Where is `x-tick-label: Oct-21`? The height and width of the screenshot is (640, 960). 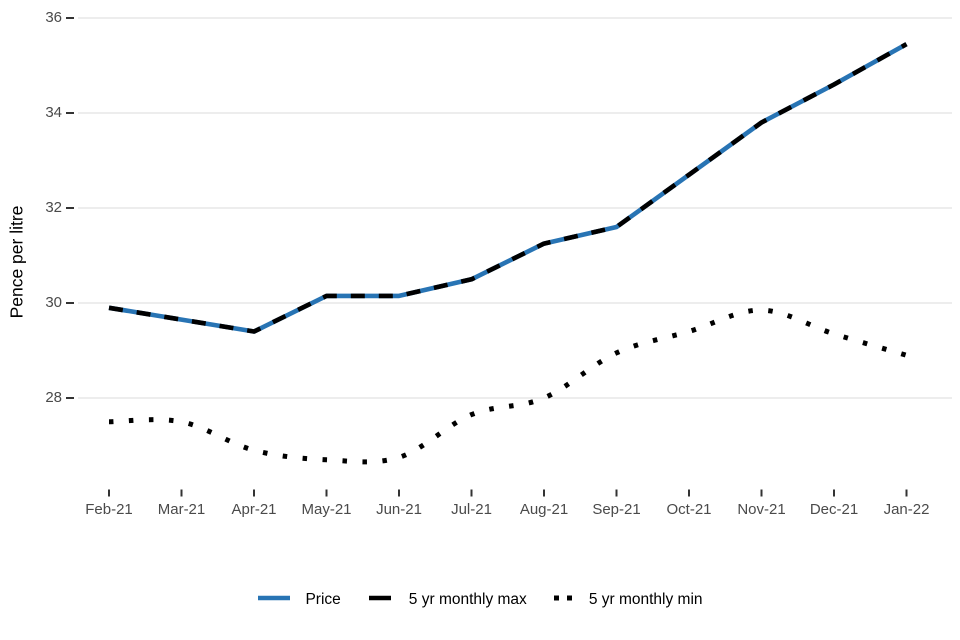
x-tick-label: Oct-21 is located at coordinates (689, 509).